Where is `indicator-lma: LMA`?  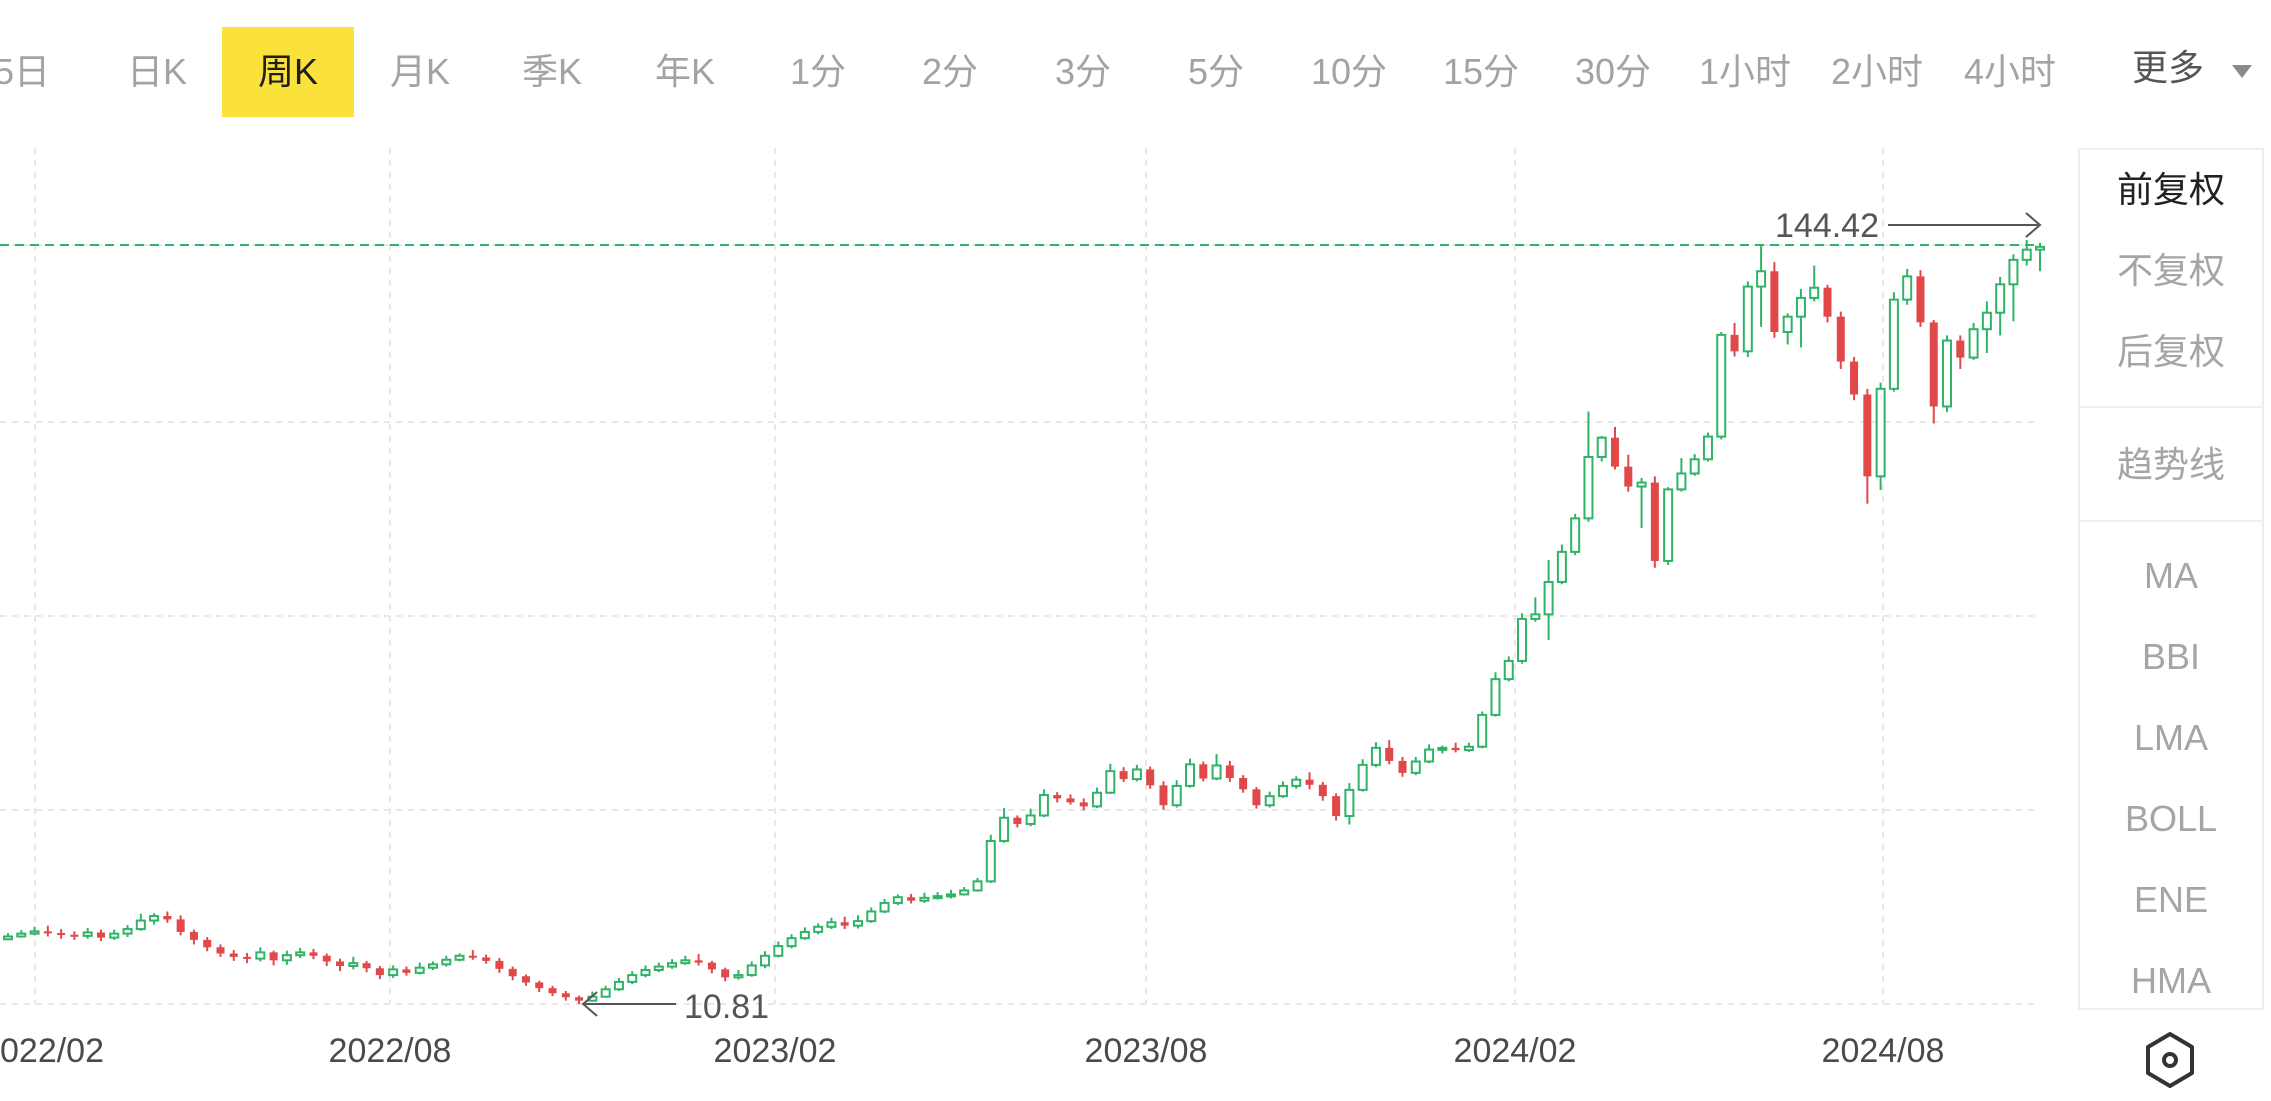 indicator-lma: LMA is located at coordinates (2171, 737).